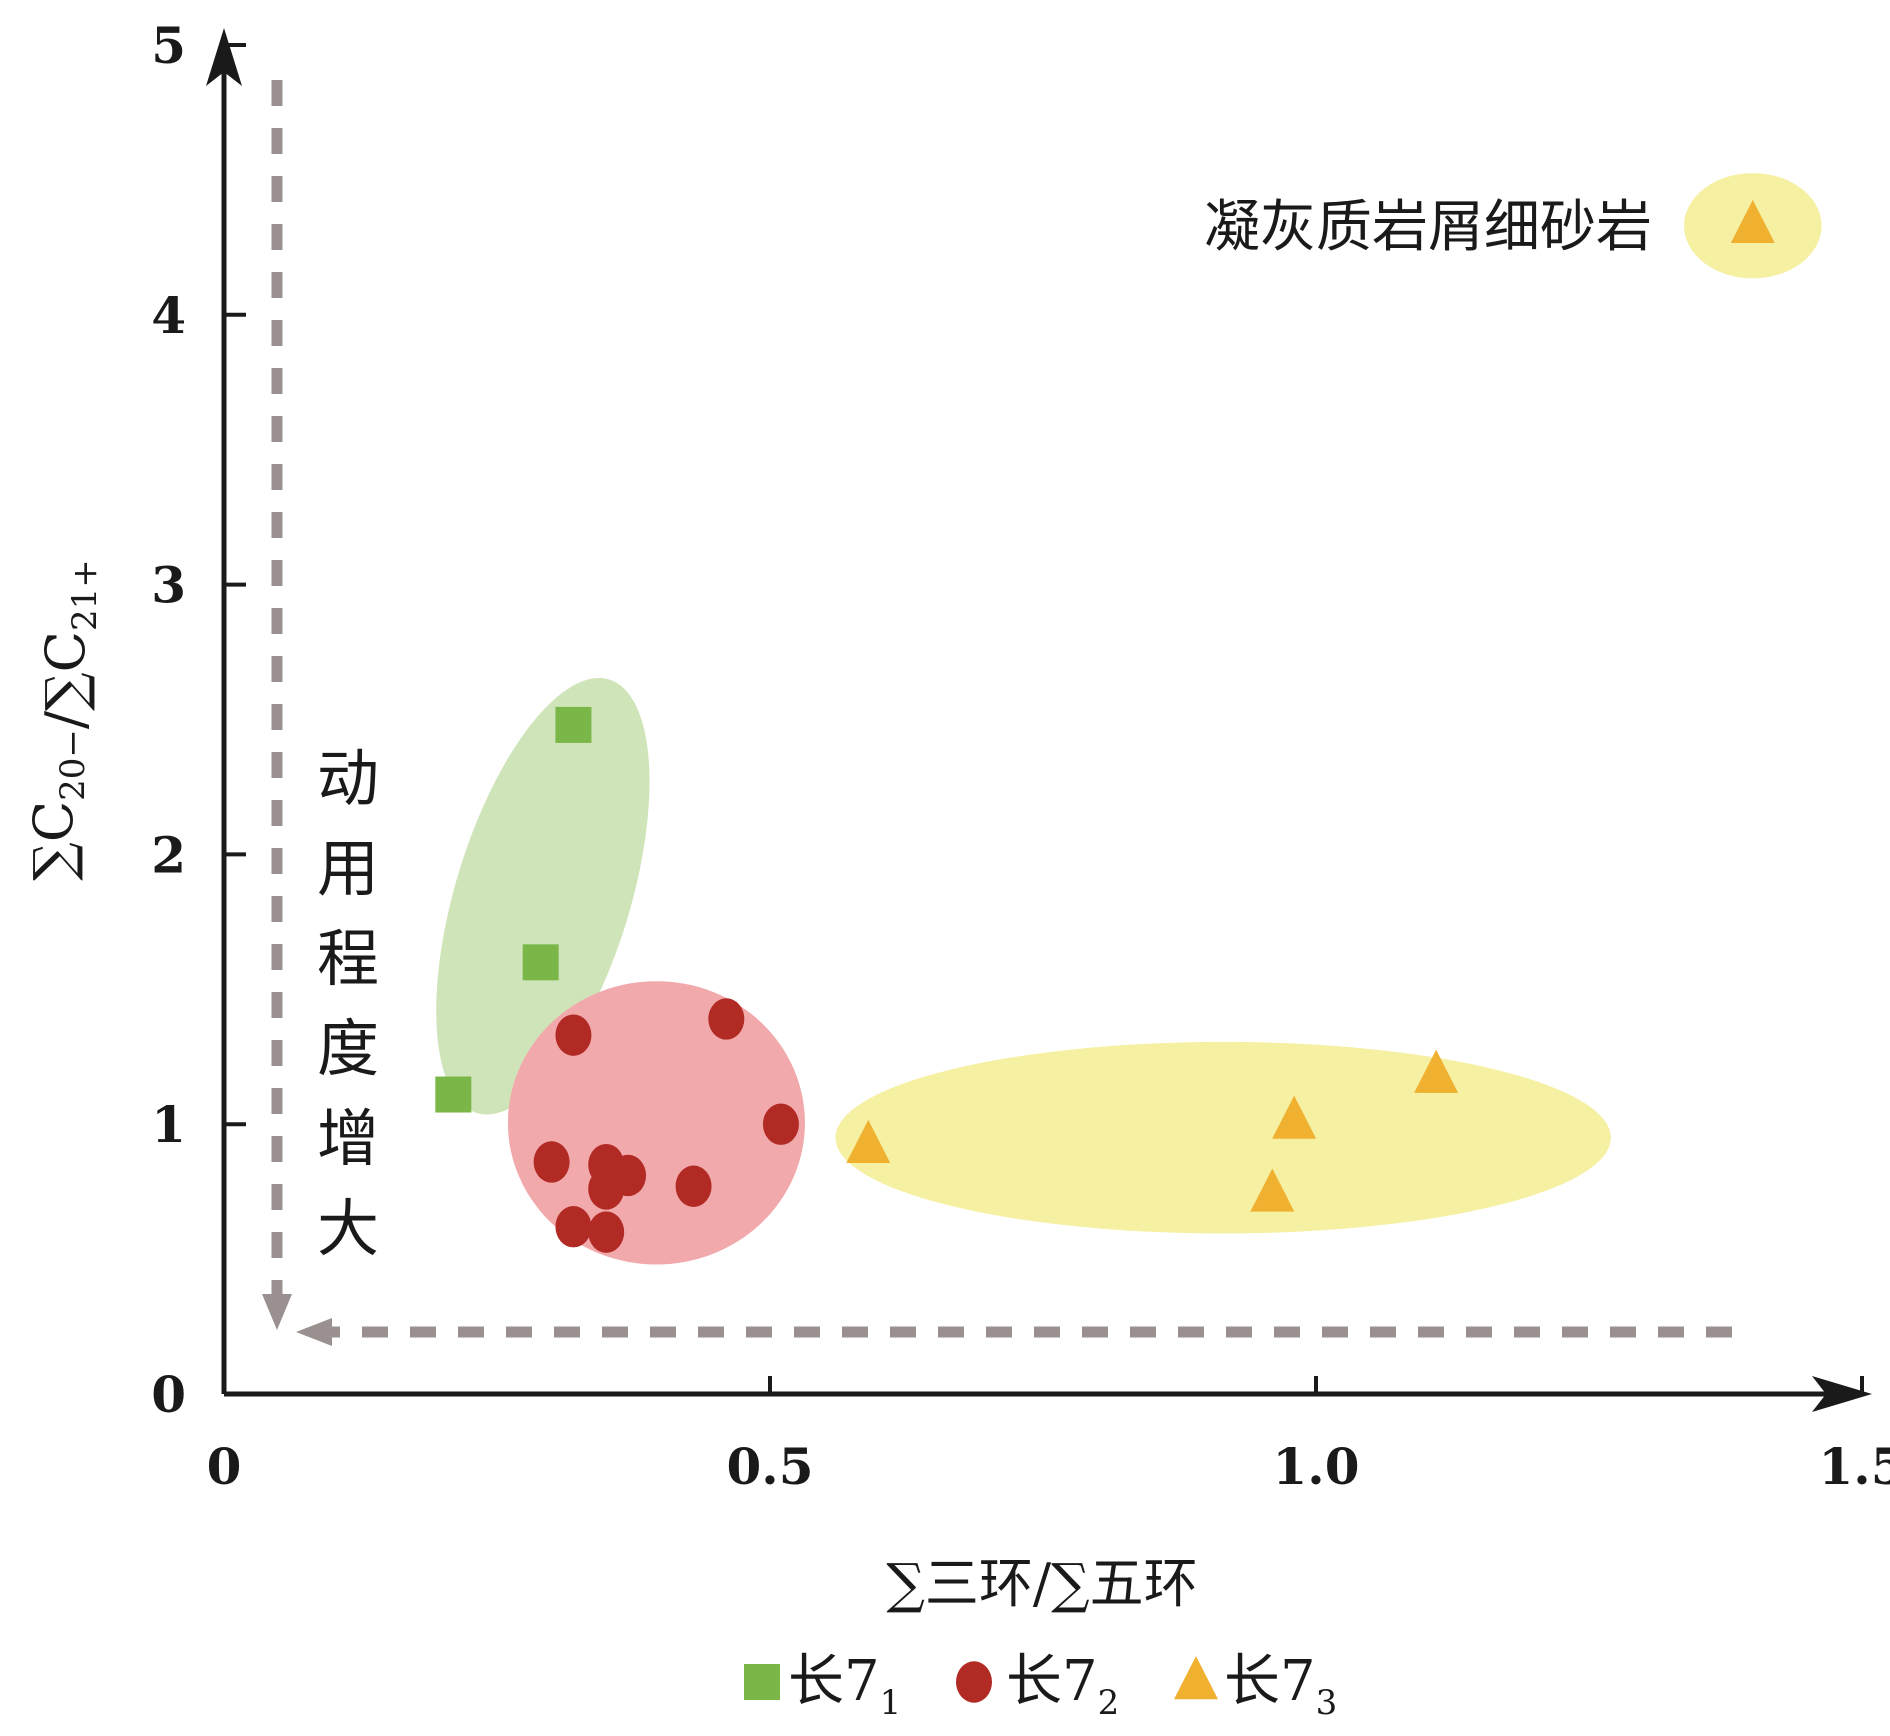 Image resolution: width=1890 pixels, height=1736 pixels. I want to click on x-axis-title: ∑三环/∑五环, so click(1041, 1583).